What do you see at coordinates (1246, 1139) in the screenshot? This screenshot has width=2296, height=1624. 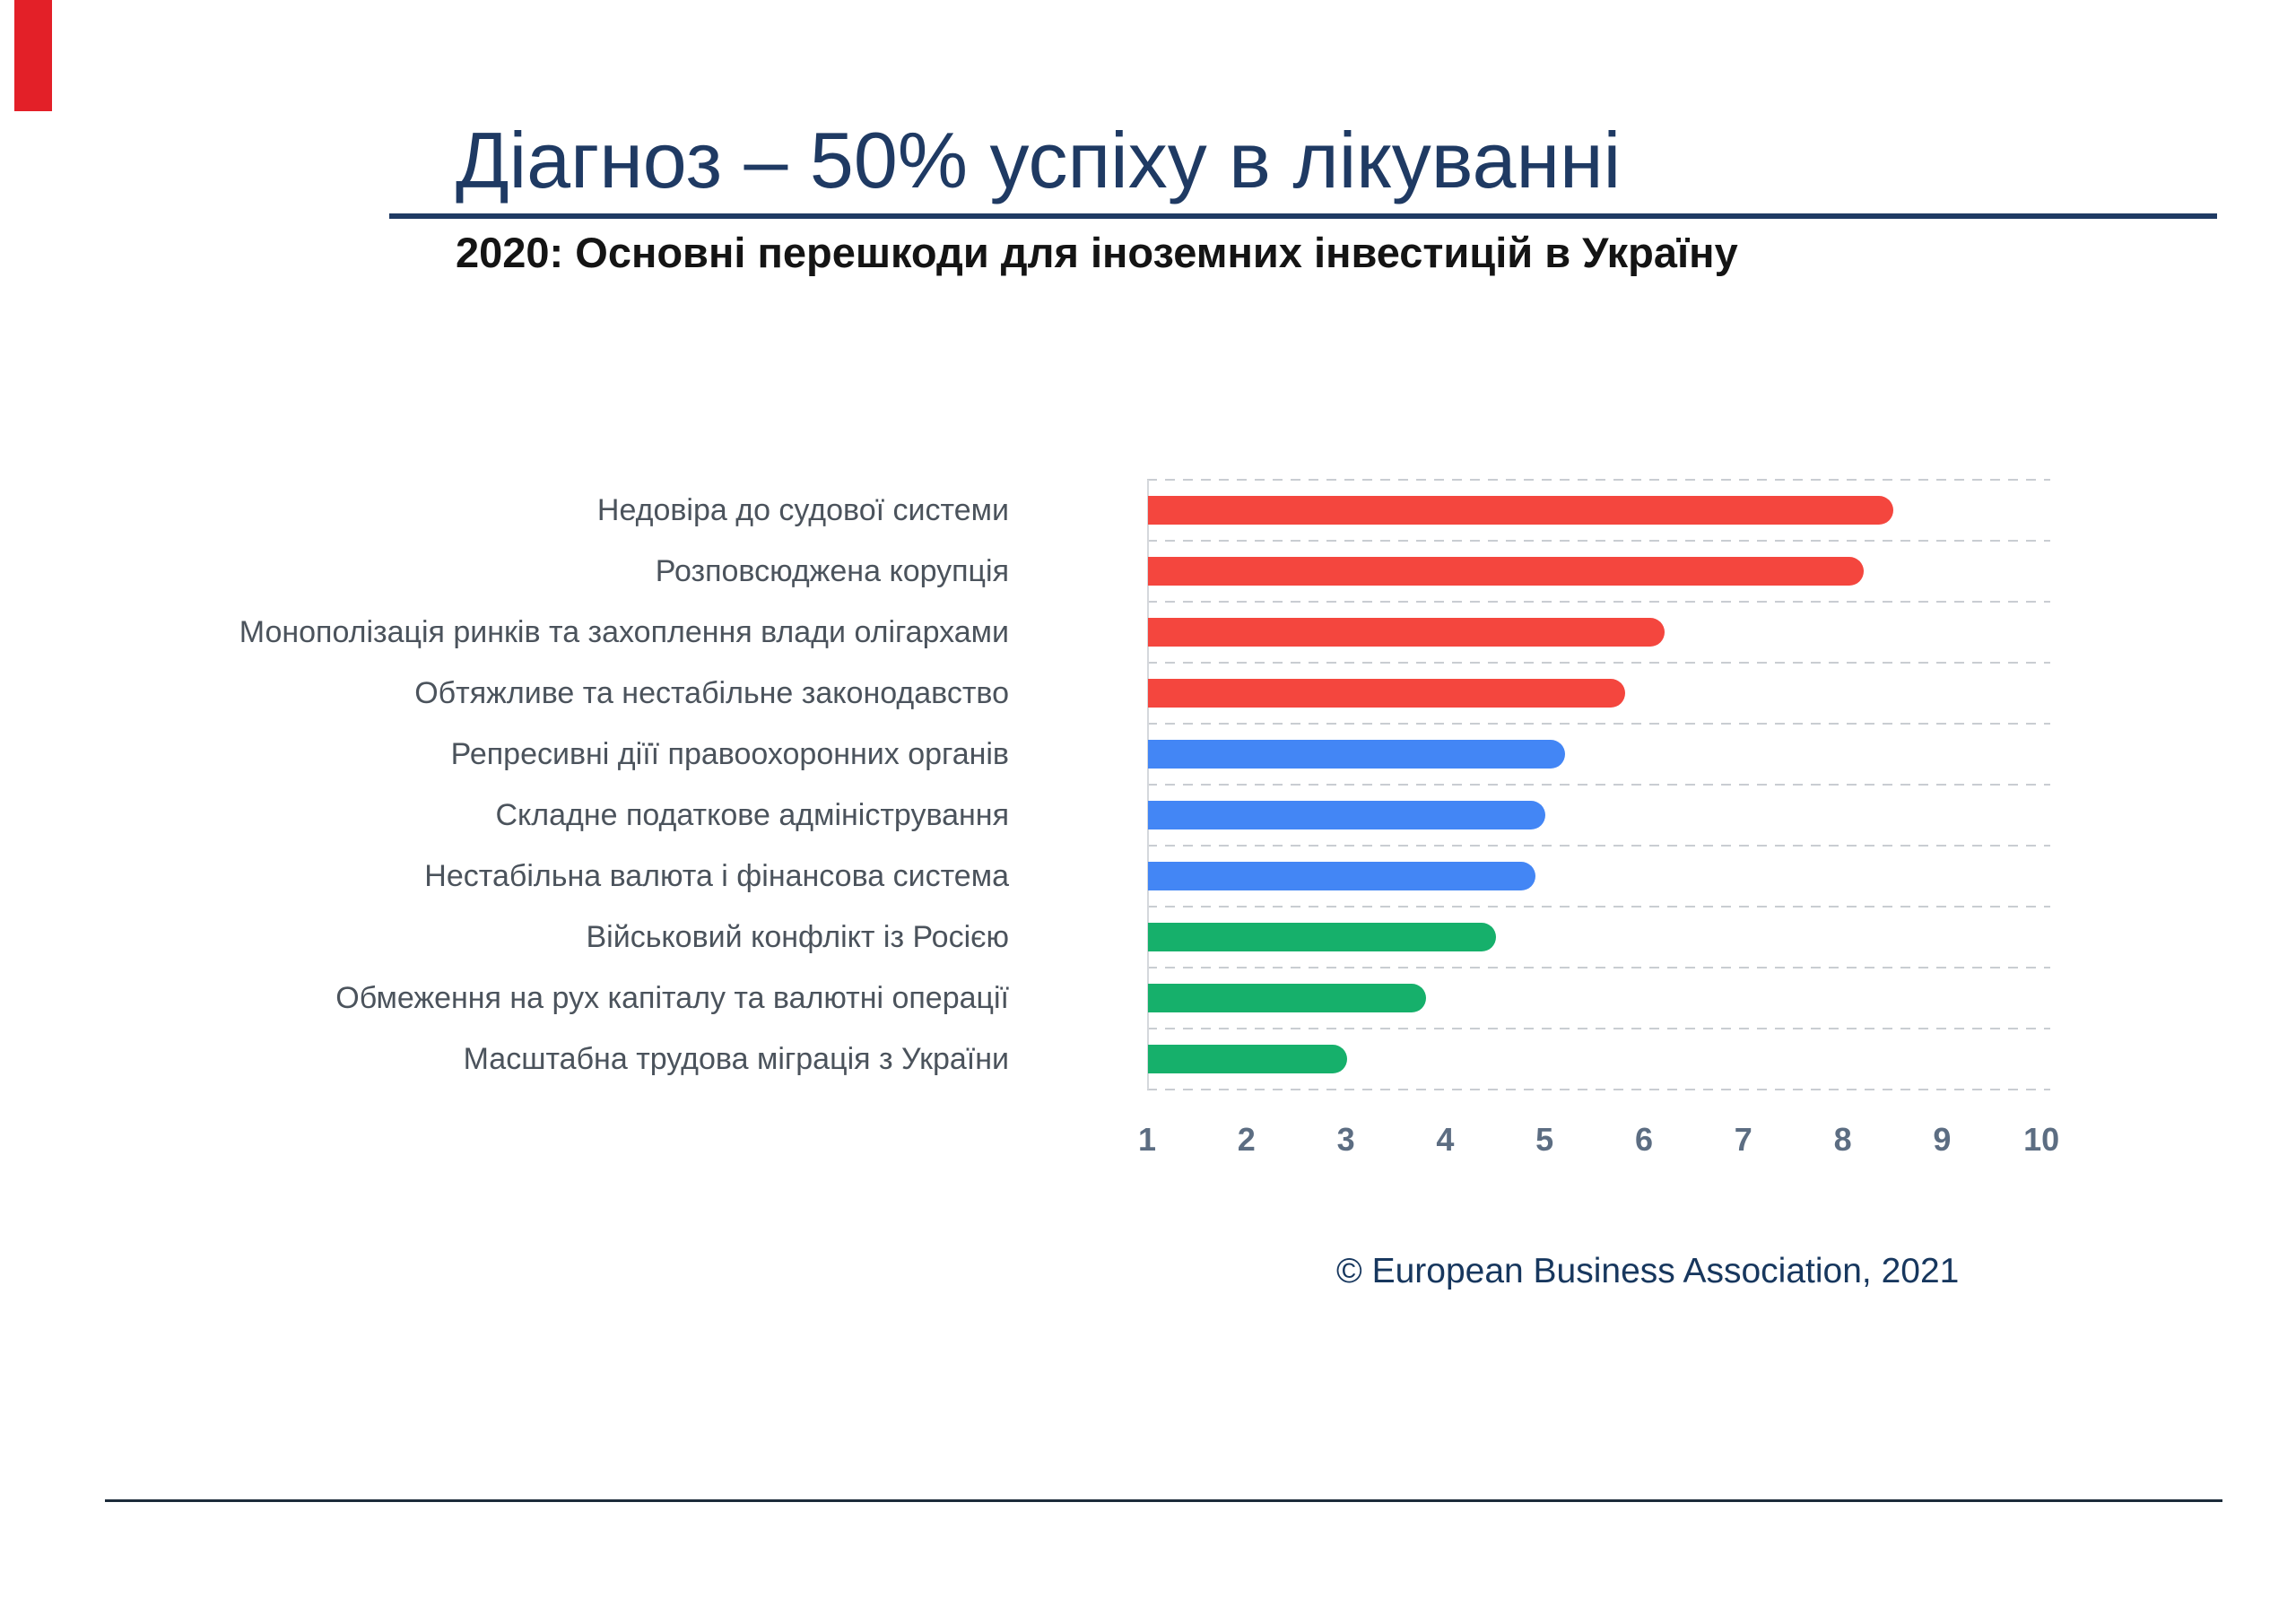 I see `x-tick-label: 2` at bounding box center [1246, 1139].